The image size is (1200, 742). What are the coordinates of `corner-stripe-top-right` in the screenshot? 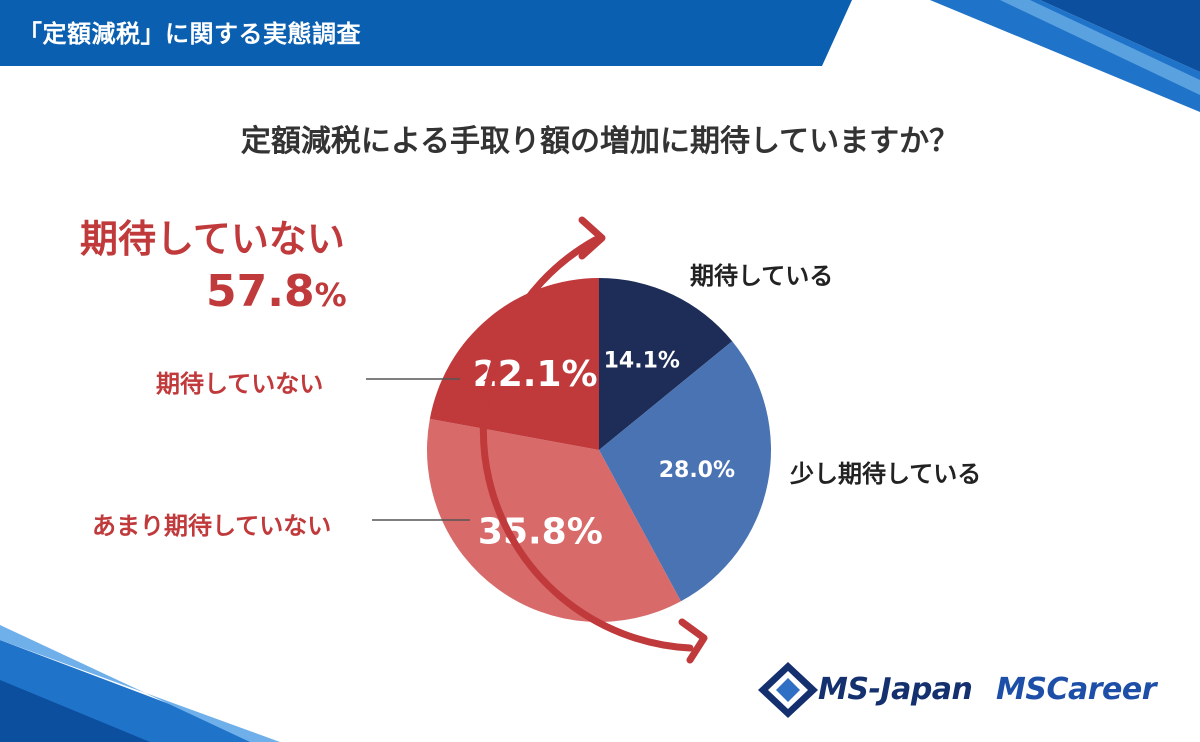 It's located at (1065, 56).